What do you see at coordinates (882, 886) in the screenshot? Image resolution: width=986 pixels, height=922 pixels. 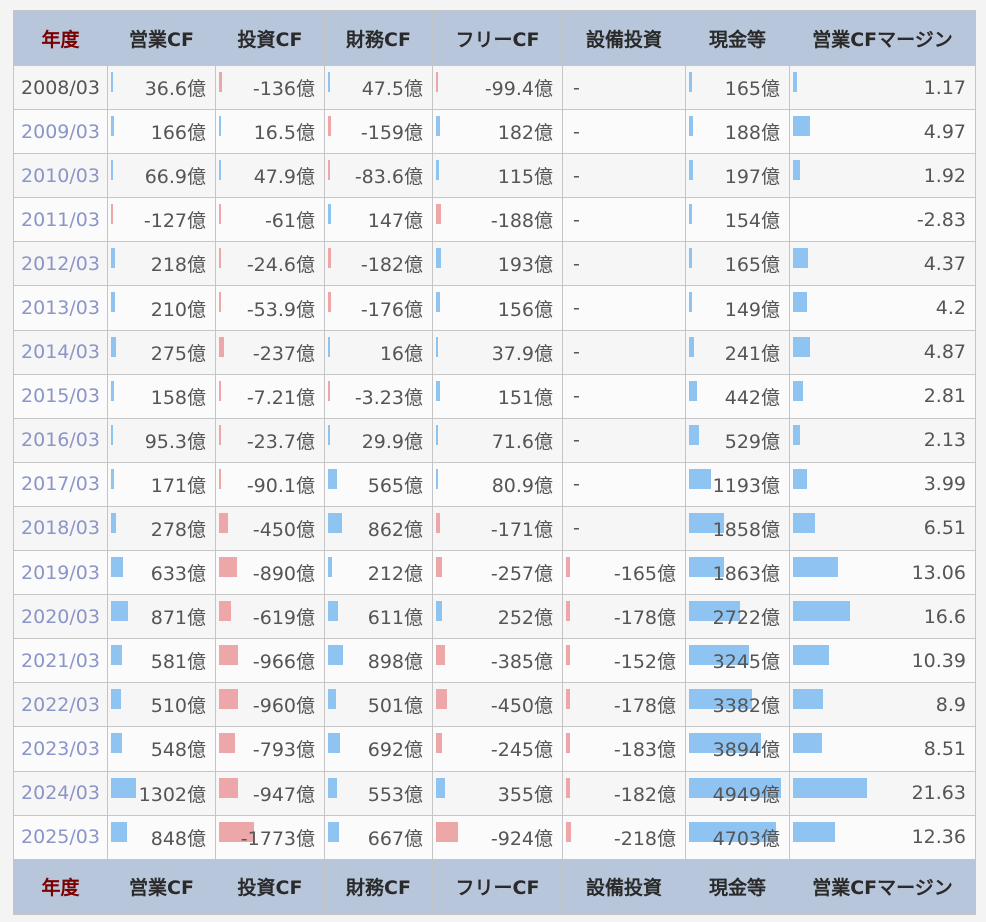 I see `footer-header-operating-margin: 営業CFマージン` at bounding box center [882, 886].